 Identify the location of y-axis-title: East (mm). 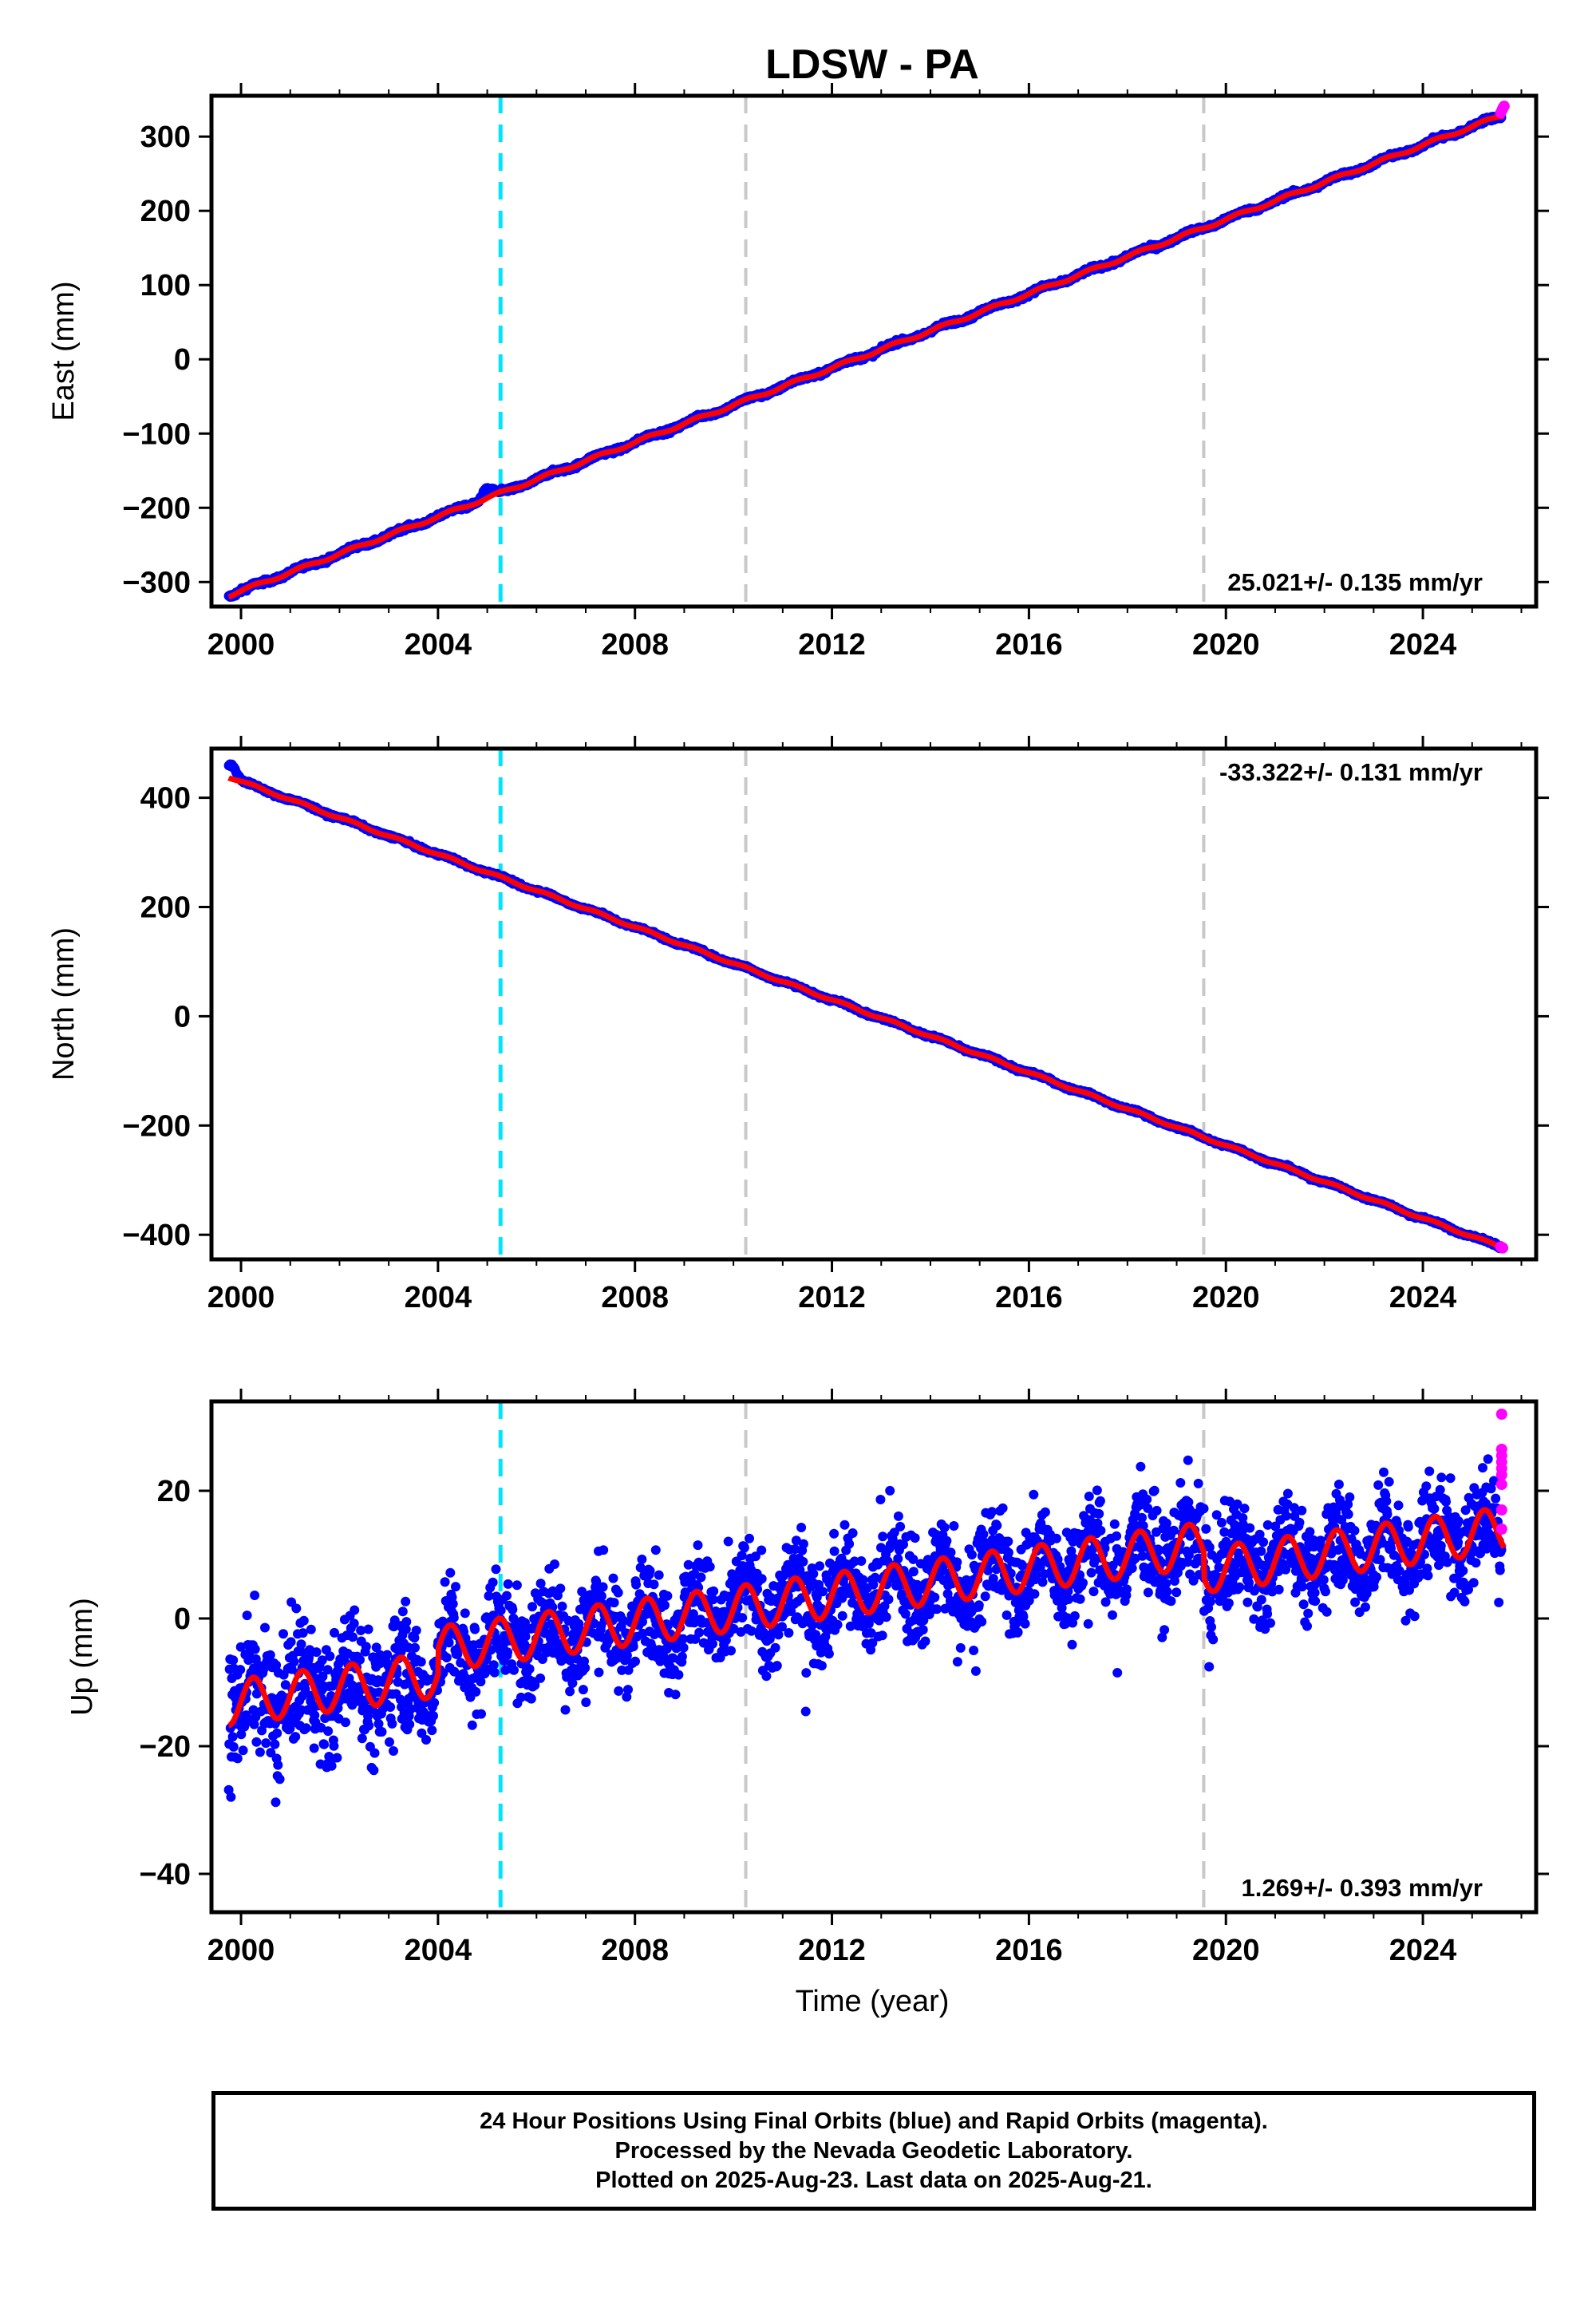
(64, 351).